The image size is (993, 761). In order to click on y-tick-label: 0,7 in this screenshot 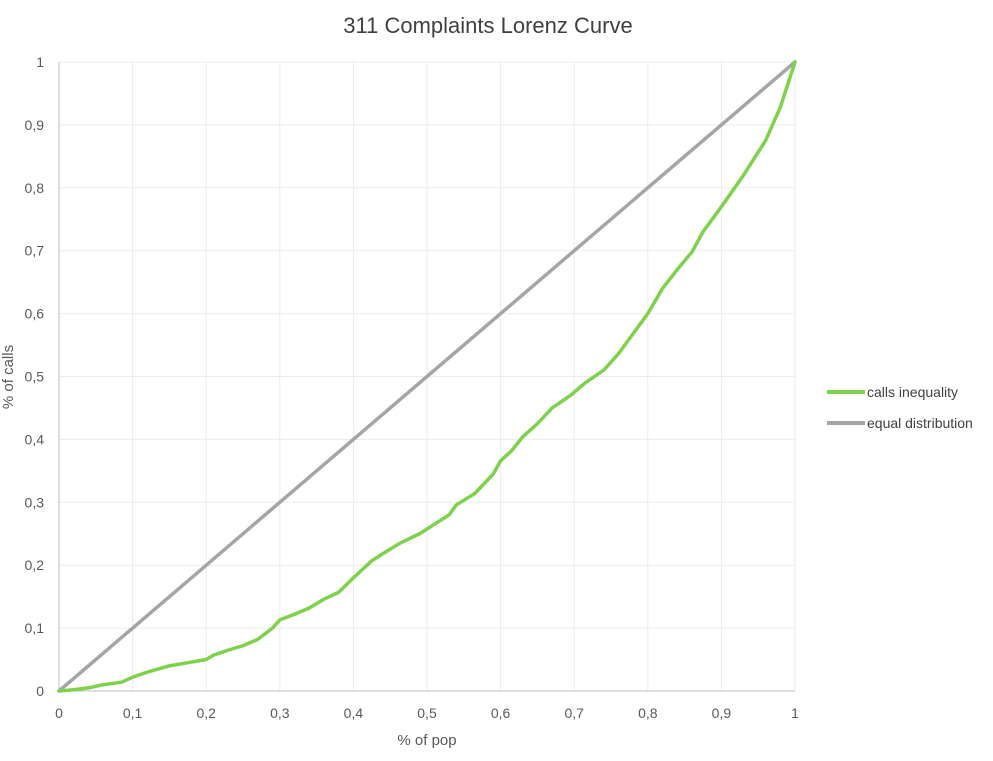, I will do `click(35, 251)`.